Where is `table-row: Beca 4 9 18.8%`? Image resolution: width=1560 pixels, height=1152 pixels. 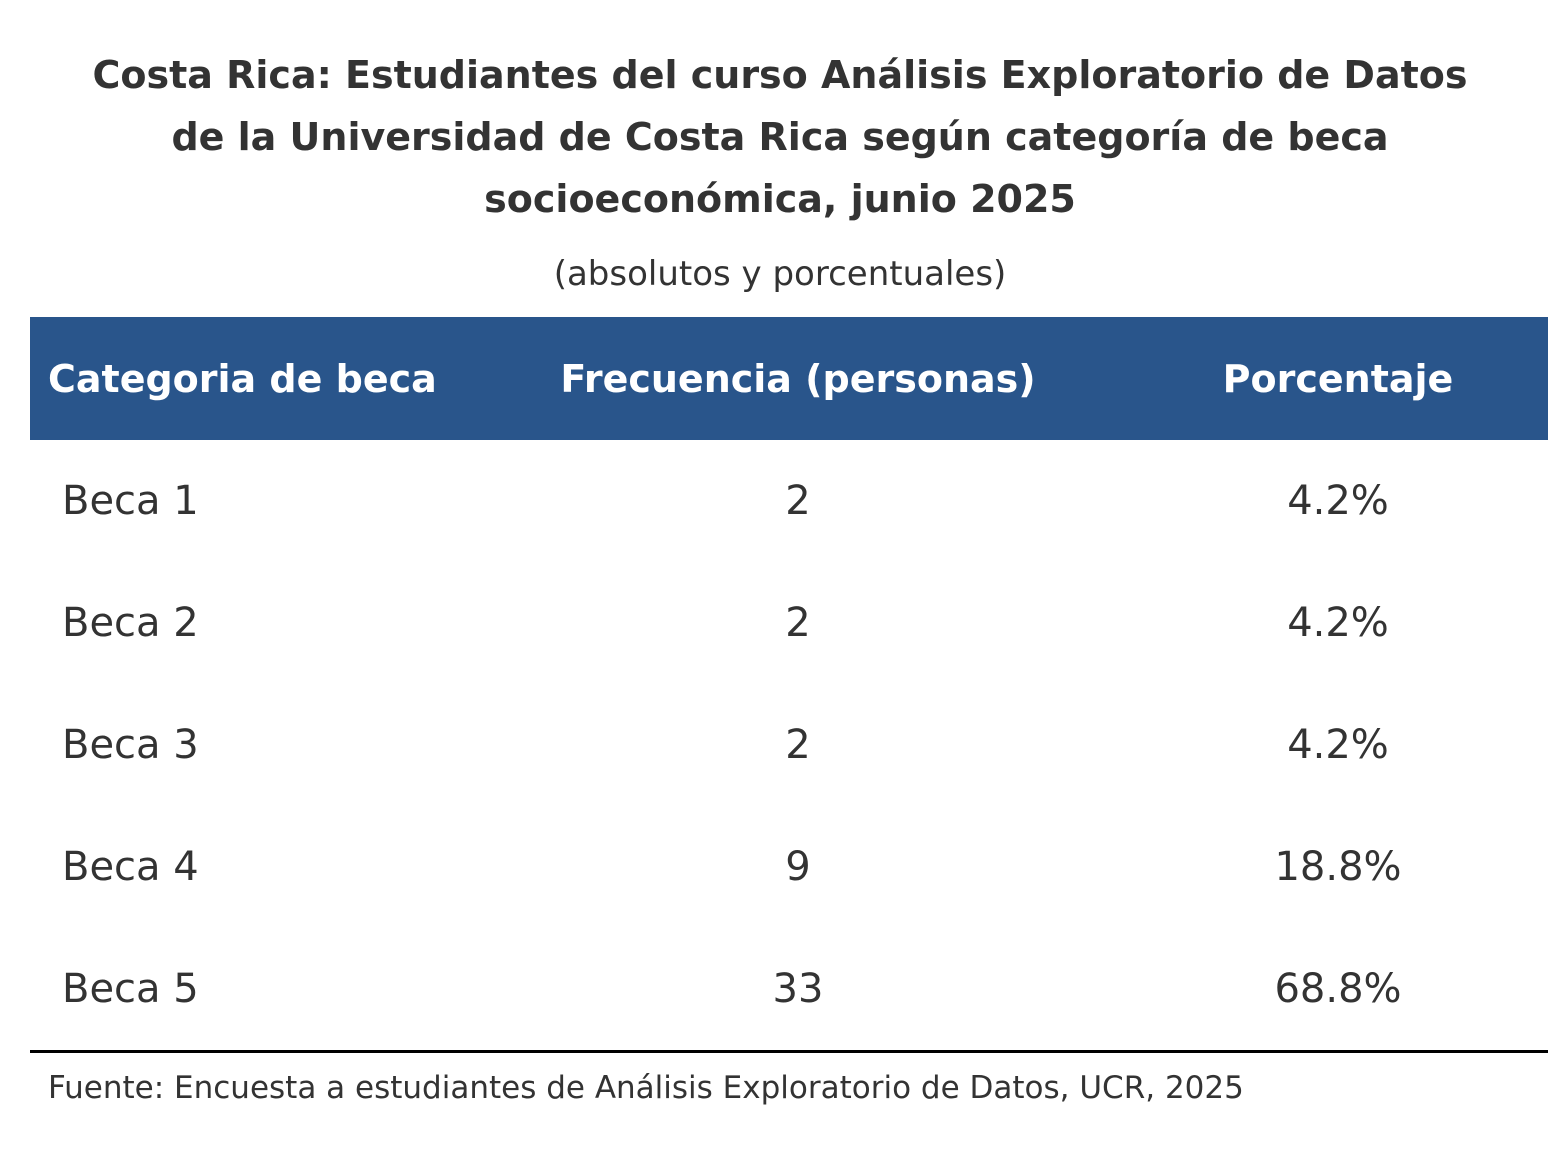 table-row: Beca 4 9 18.8% is located at coordinates (789, 867).